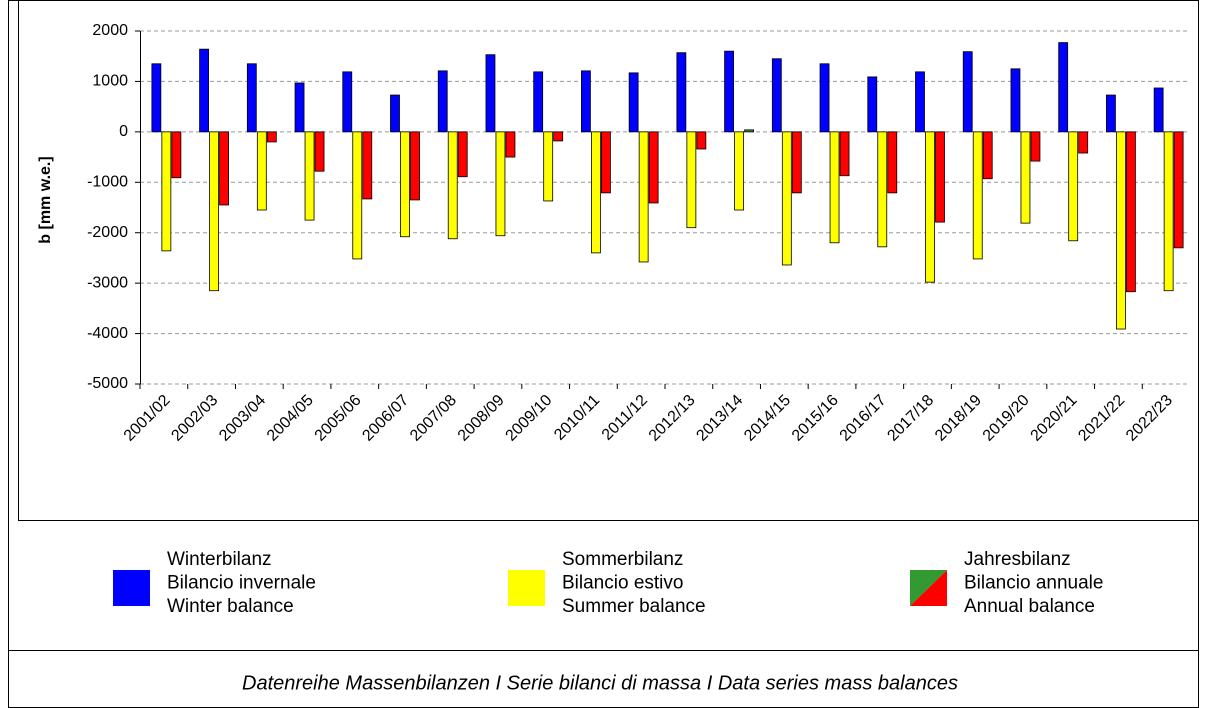 This screenshot has height=708, width=1206. What do you see at coordinates (123, 131) in the screenshot?
I see `y-tick-label: 0` at bounding box center [123, 131].